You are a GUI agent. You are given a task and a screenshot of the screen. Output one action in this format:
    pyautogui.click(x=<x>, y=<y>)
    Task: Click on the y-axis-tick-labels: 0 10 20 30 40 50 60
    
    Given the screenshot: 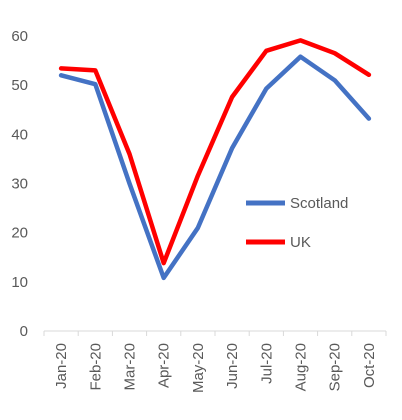 What is the action you would take?
    pyautogui.click(x=19, y=184)
    